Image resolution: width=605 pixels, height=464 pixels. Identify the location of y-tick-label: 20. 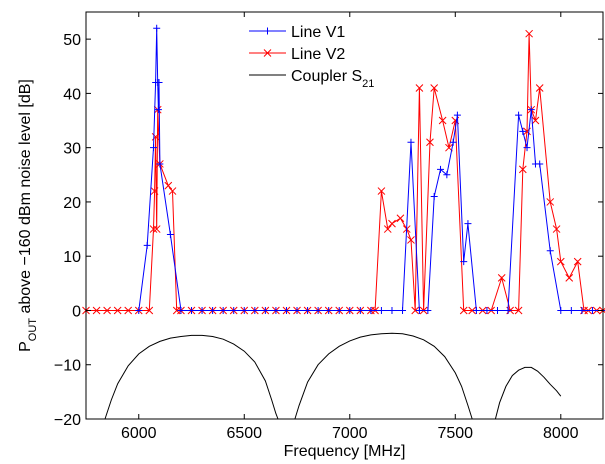
(72, 203).